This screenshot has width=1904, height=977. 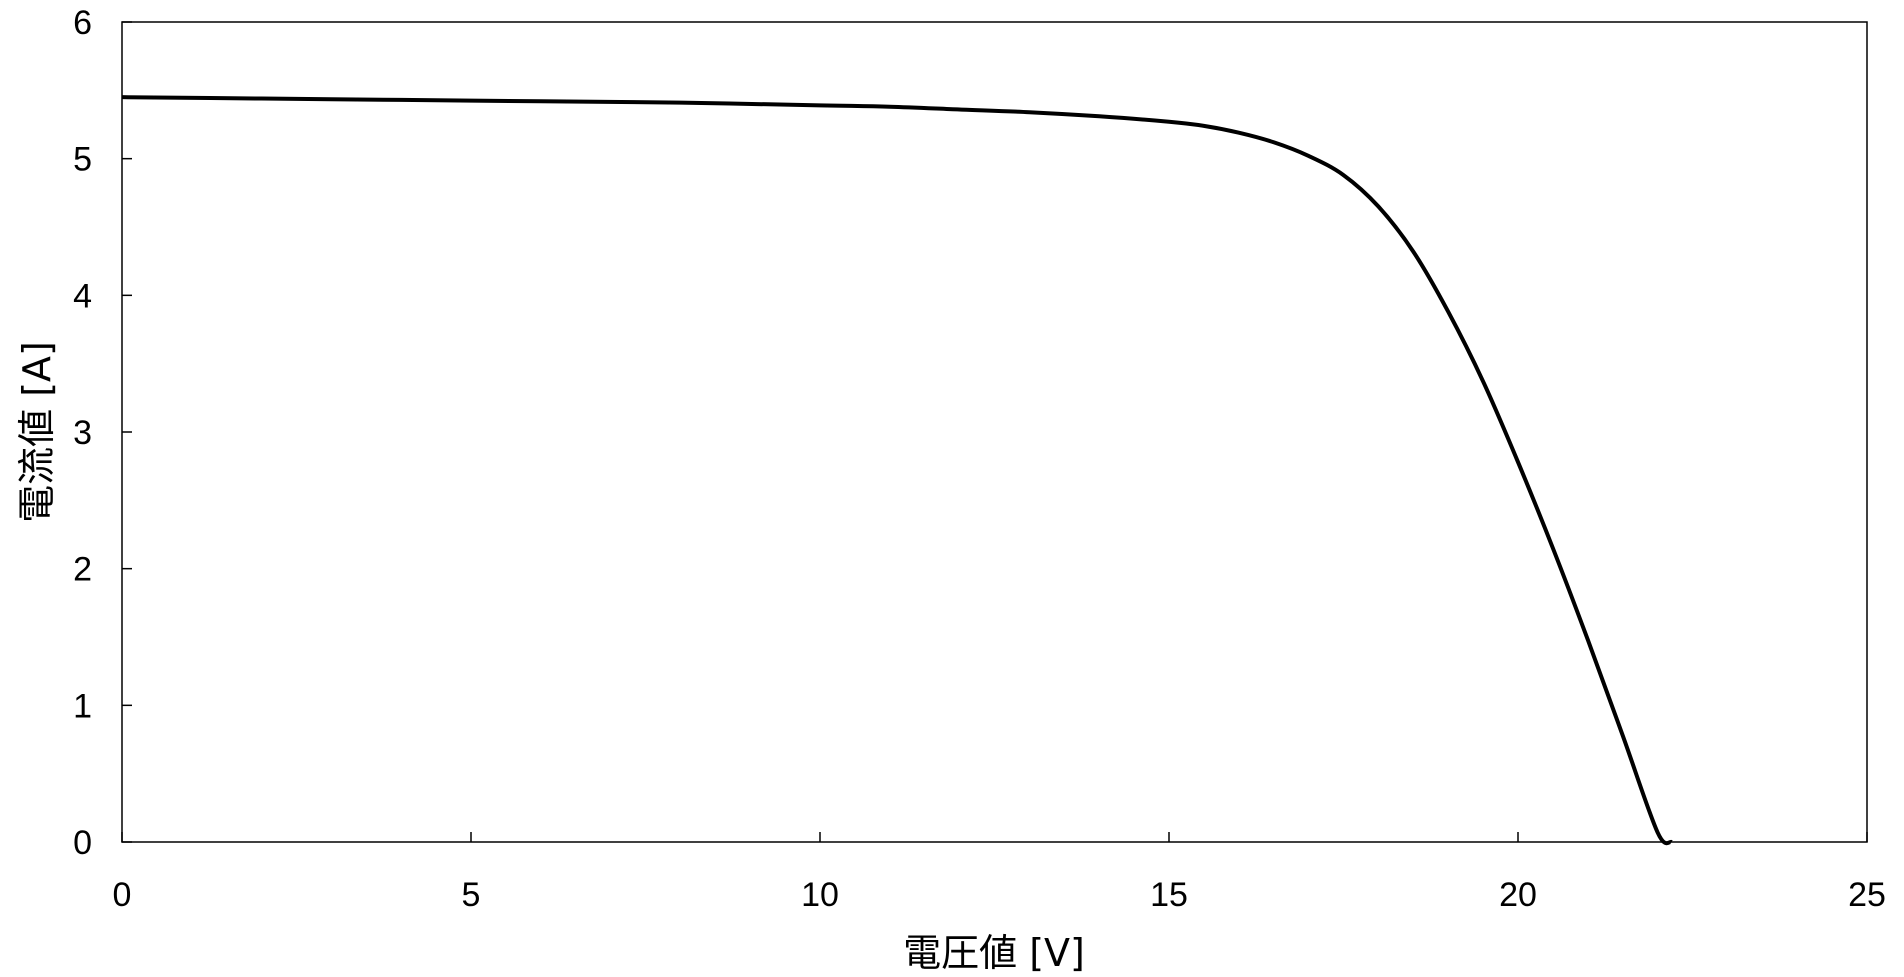 I want to click on y-tick-label: 6, so click(x=82, y=23).